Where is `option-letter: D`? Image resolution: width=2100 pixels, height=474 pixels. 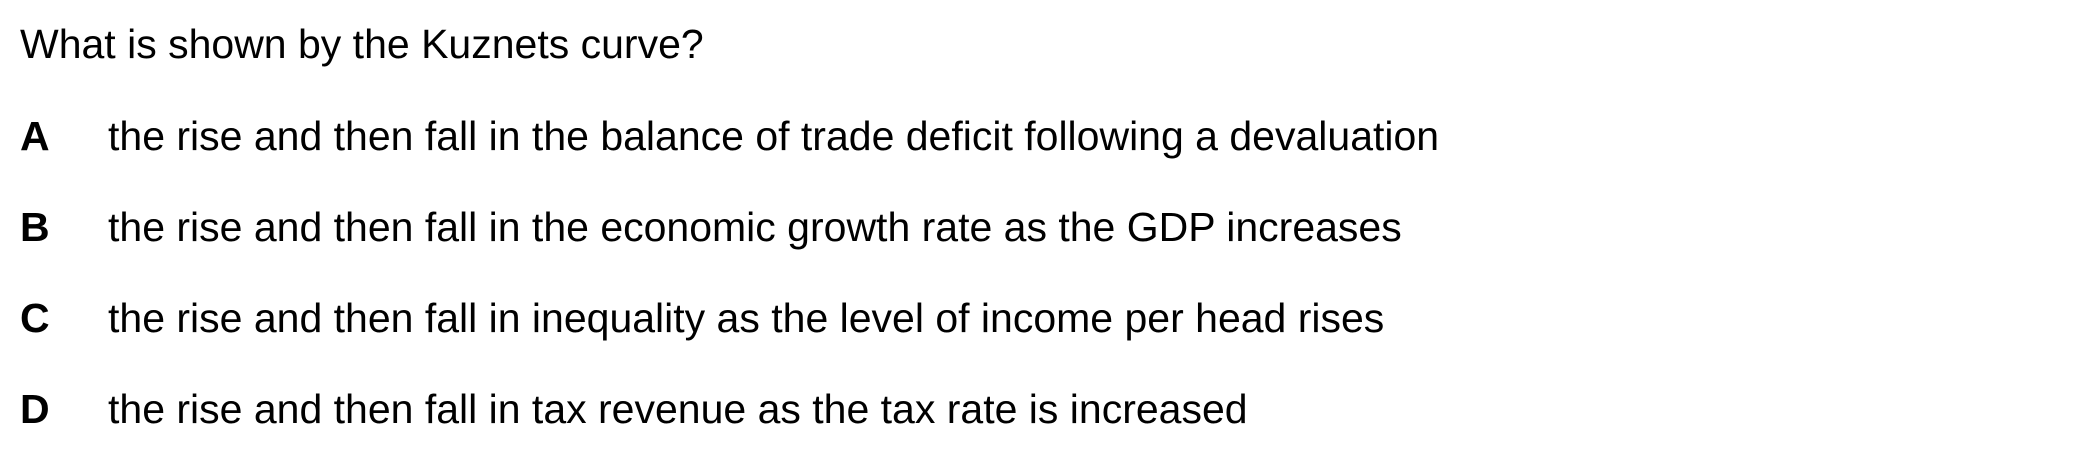
option-letter: D is located at coordinates (35, 409).